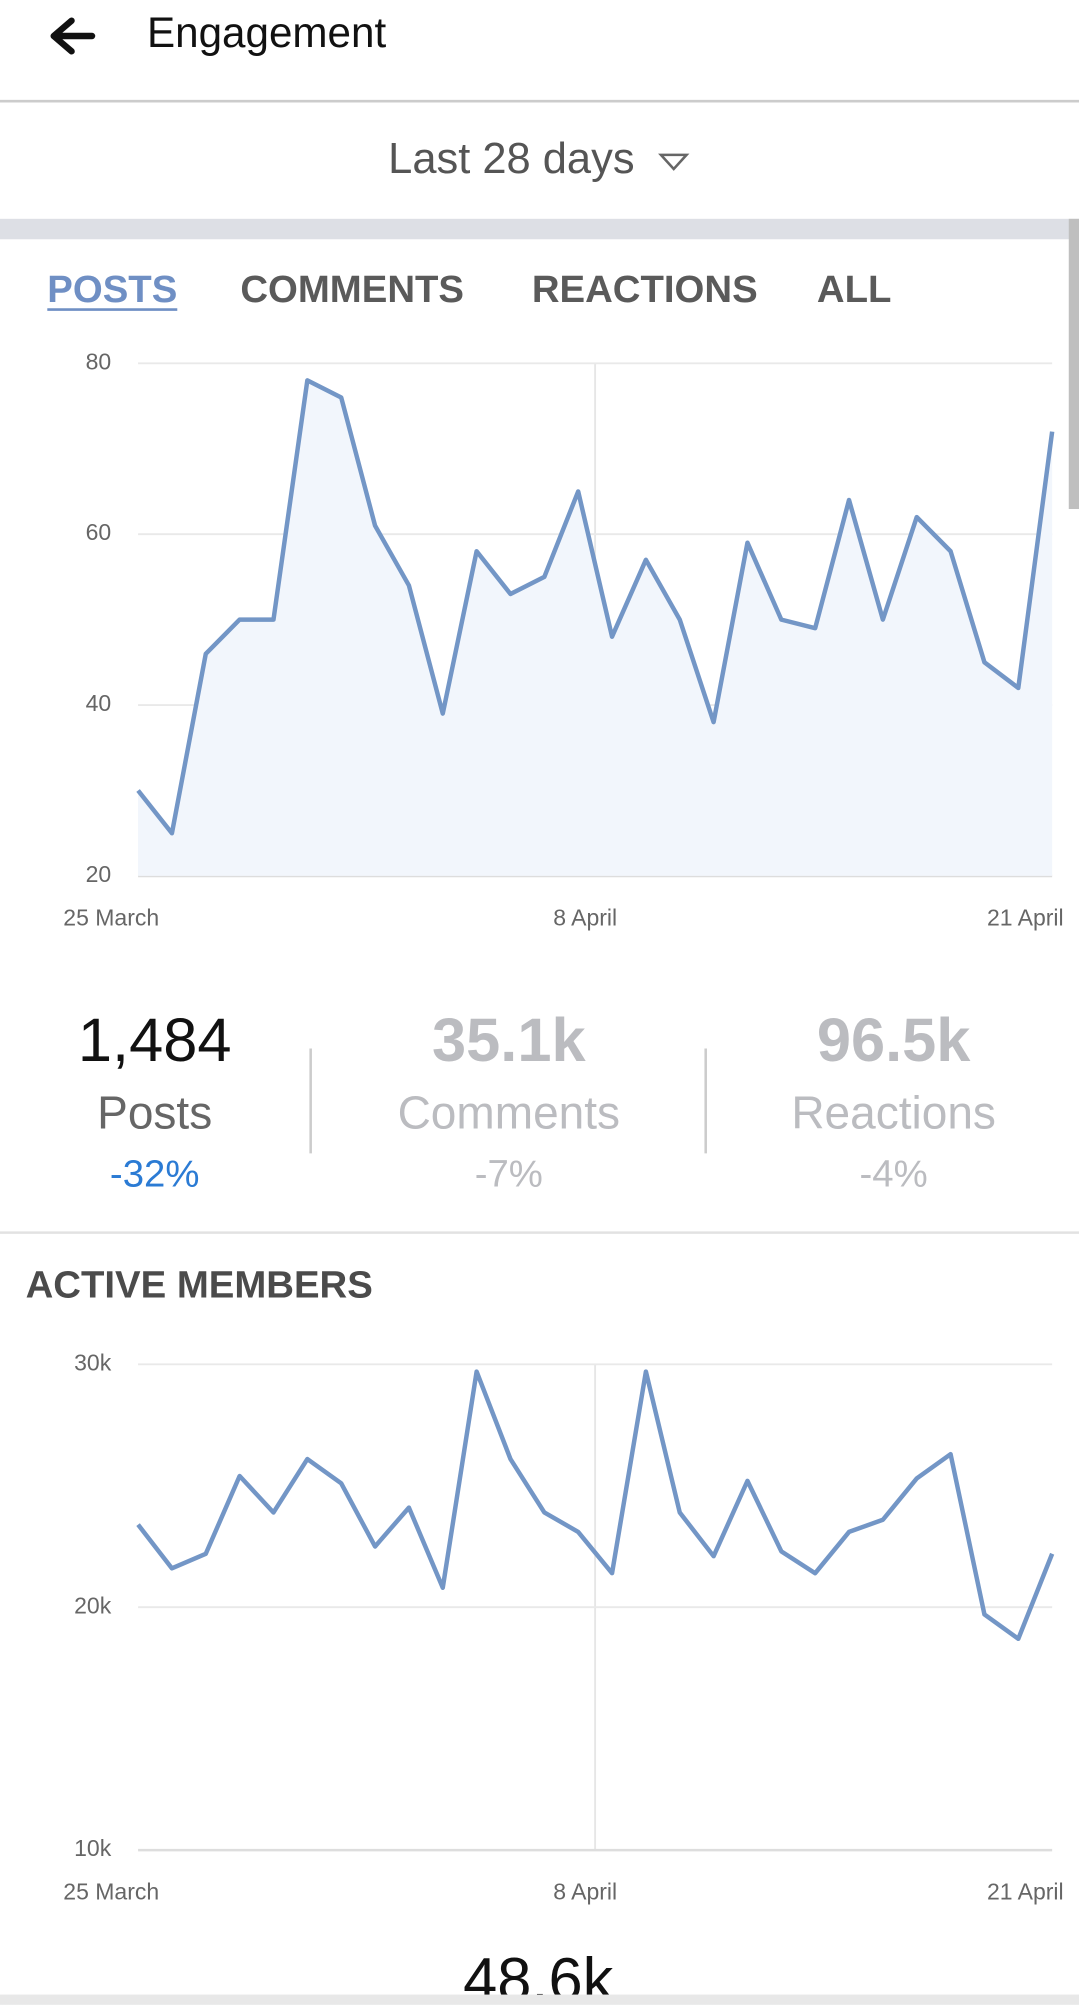 Image resolution: width=1079 pixels, height=2005 pixels. I want to click on stat-value: 1,484, so click(155, 1040).